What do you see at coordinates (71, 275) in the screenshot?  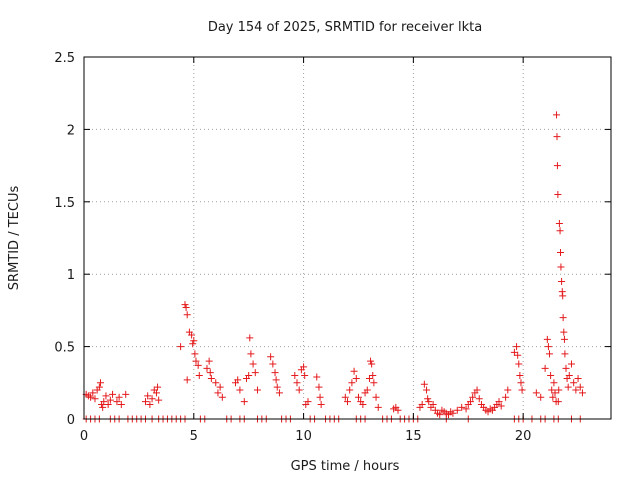 I see `y-tick-label: 1` at bounding box center [71, 275].